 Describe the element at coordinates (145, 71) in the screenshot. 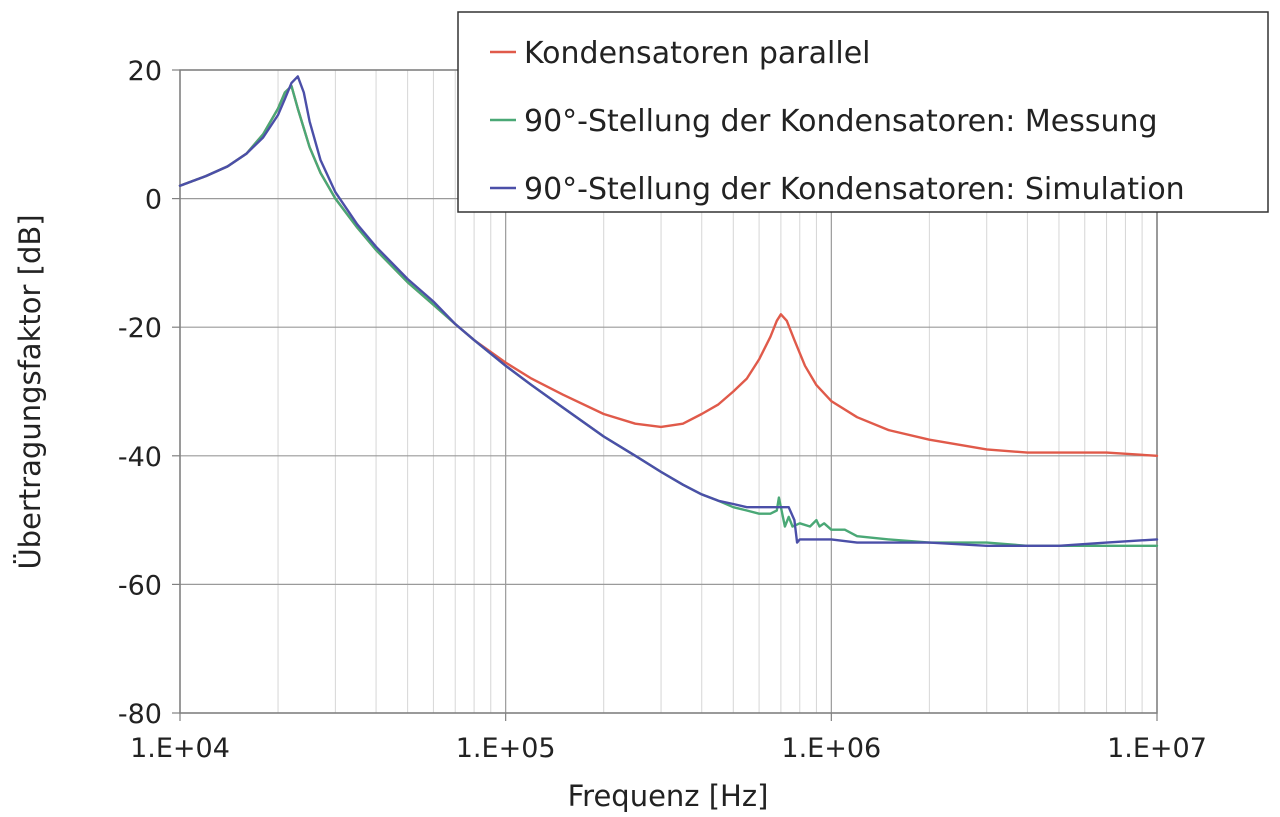

I see `y-tick-label: 20` at that location.